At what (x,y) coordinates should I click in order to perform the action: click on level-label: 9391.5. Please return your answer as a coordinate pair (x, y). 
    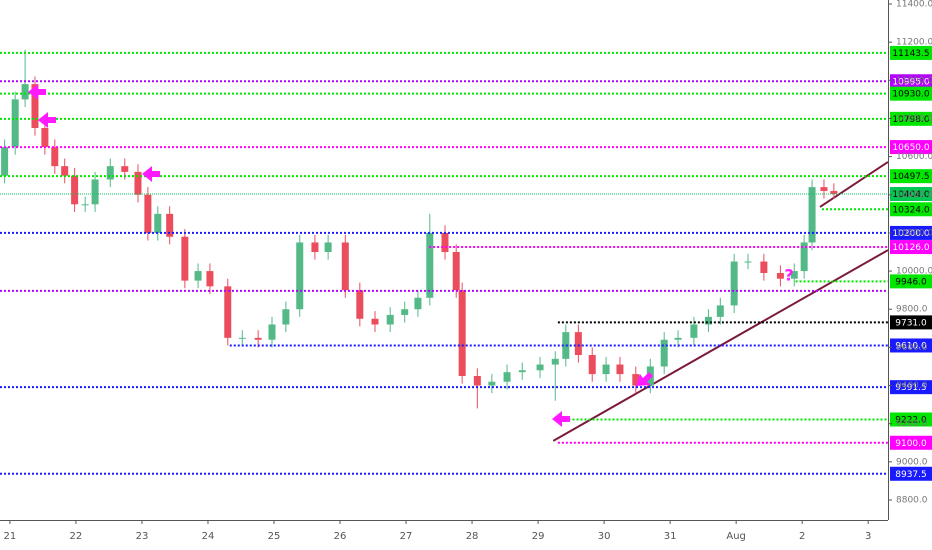
    Looking at the image, I should click on (911, 388).